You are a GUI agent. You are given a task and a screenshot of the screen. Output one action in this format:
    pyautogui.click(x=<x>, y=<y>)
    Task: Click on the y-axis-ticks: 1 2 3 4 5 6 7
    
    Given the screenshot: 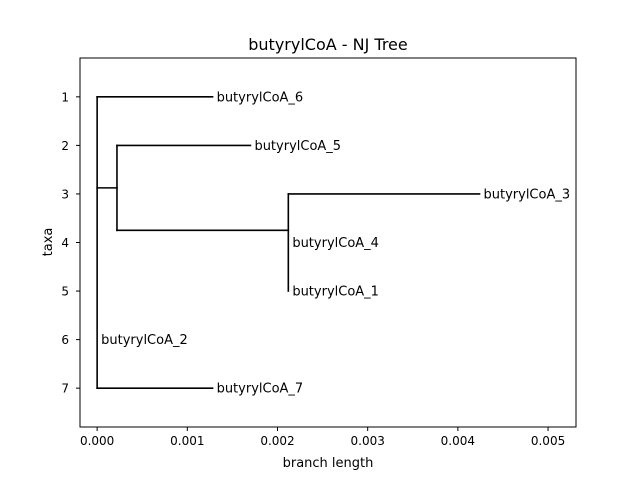 What is the action you would take?
    pyautogui.click(x=70, y=243)
    